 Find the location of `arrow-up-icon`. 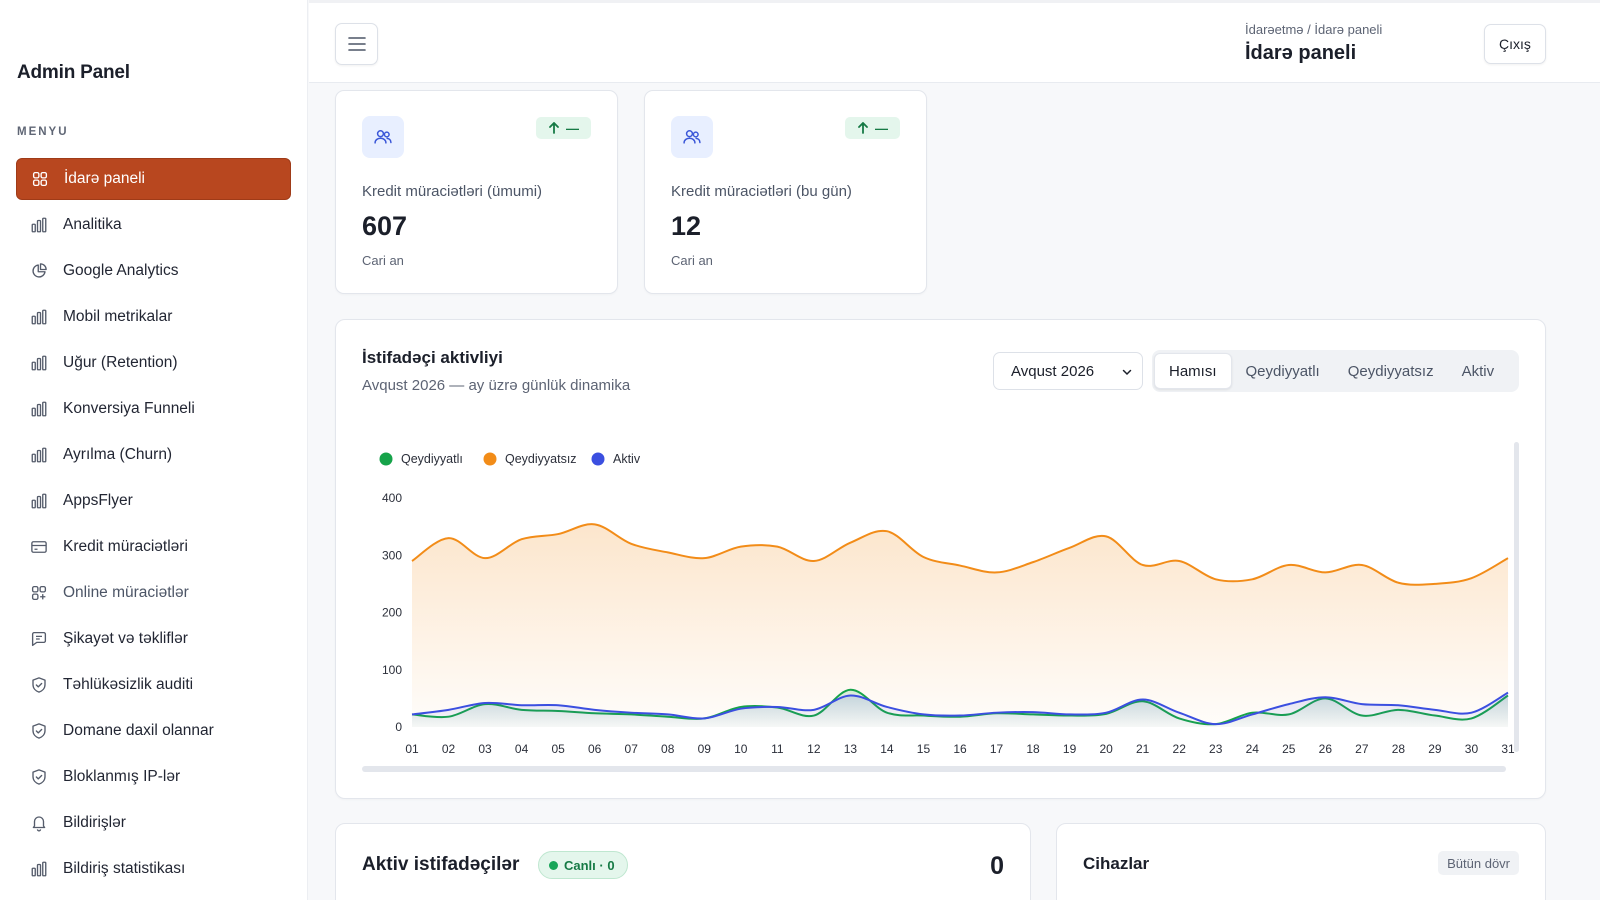

arrow-up-icon is located at coordinates (554, 128).